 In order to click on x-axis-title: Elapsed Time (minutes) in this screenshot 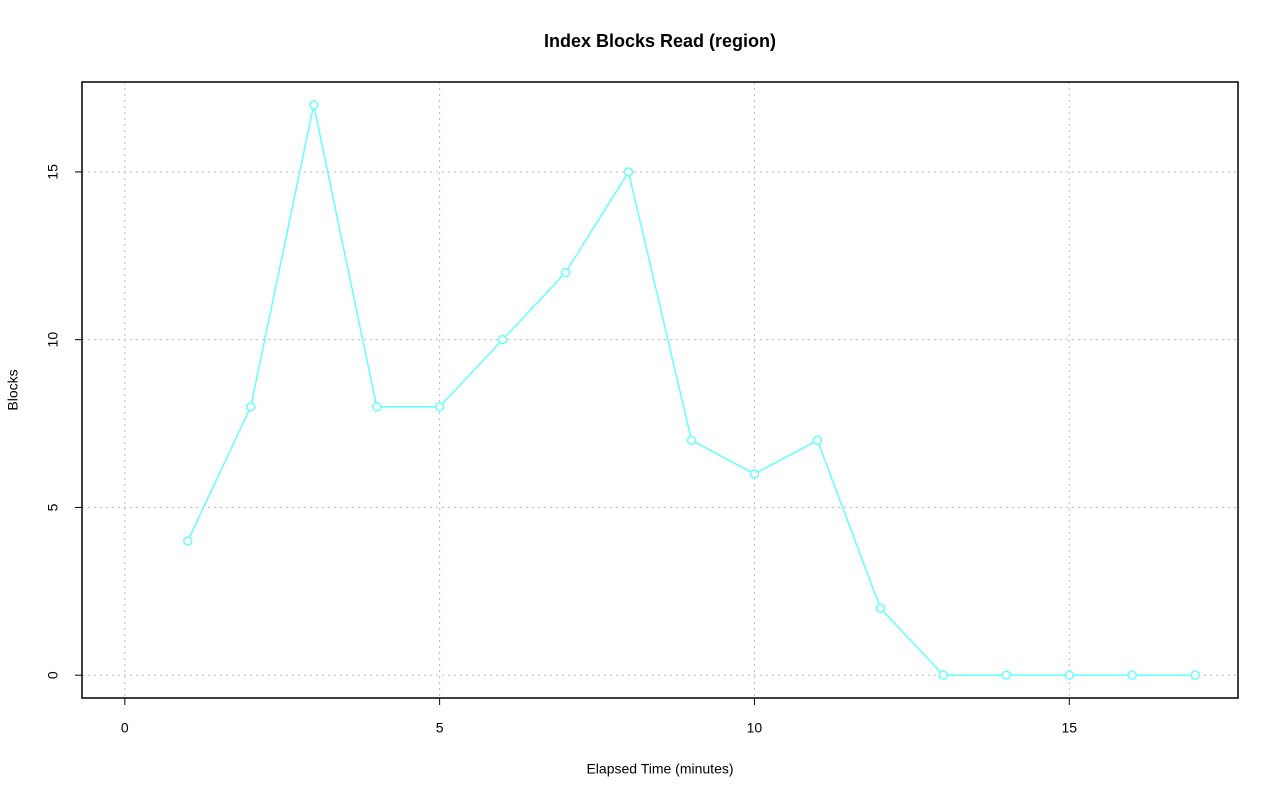, I will do `click(659, 769)`.